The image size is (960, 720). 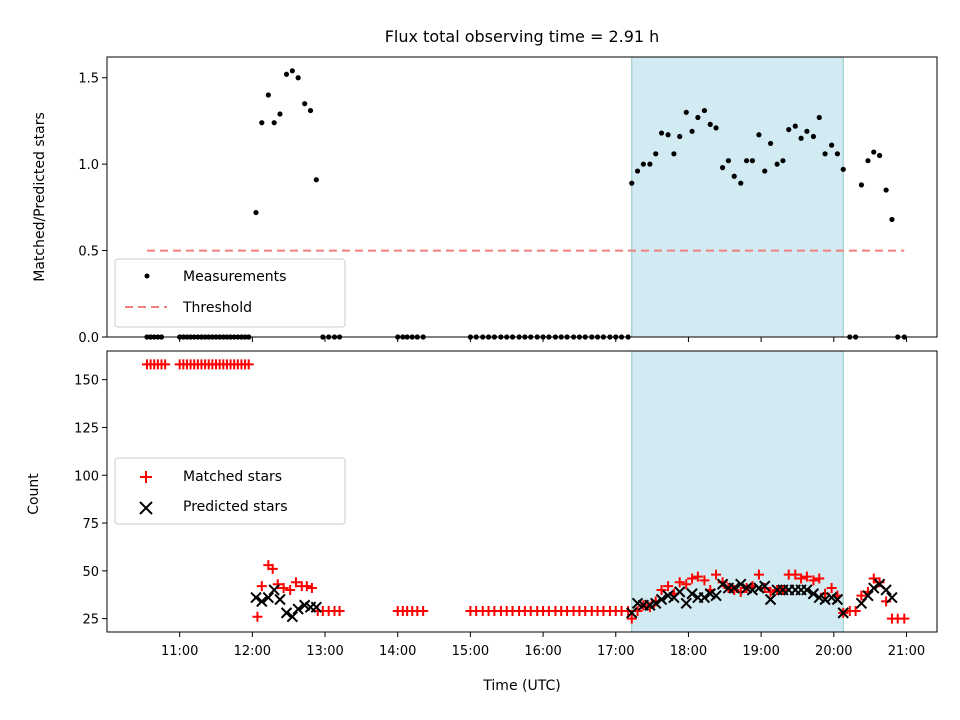 I want to click on x-tick-label: 14:00, so click(x=397, y=651).